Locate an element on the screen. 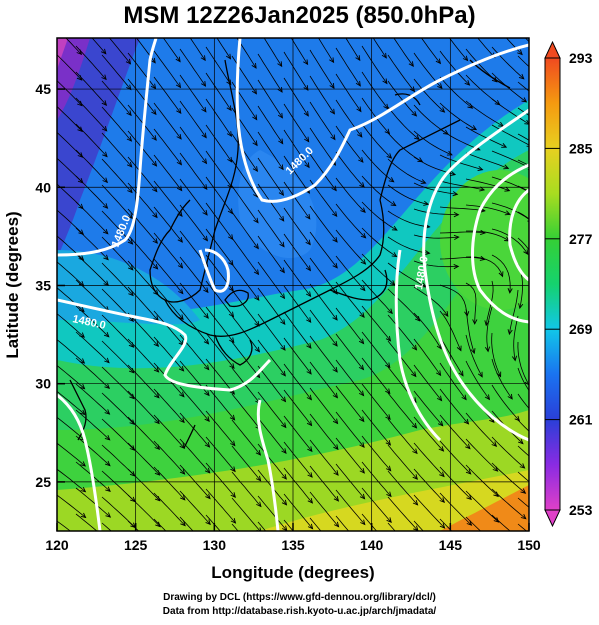  y-axis: 25 30 35 40 45 is located at coordinates (50, 285).